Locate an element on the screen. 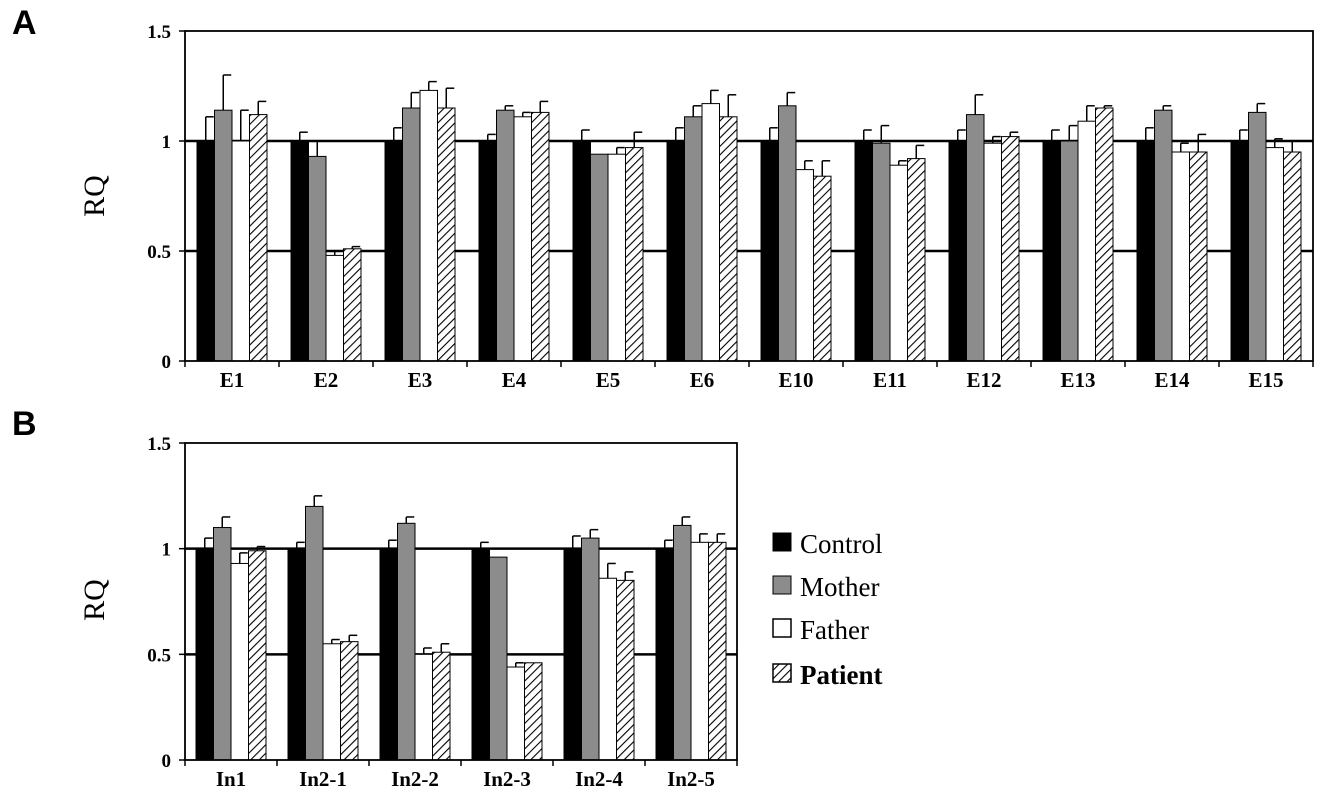 Image resolution: width=1323 pixels, height=795 pixels. bar-a-control-e14 is located at coordinates (1145, 251).